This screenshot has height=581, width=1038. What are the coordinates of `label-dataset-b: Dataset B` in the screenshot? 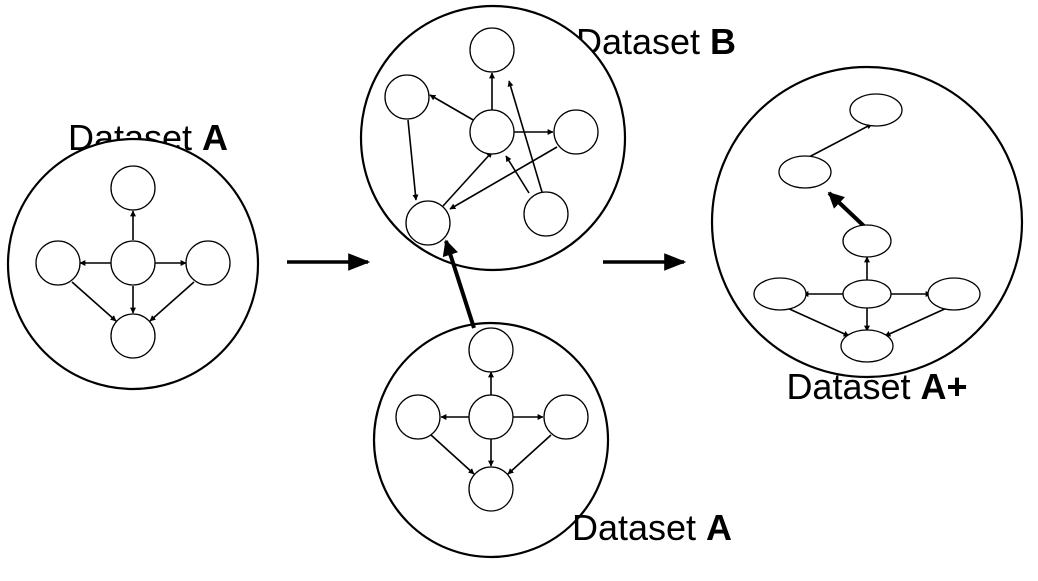 It's located at (656, 41).